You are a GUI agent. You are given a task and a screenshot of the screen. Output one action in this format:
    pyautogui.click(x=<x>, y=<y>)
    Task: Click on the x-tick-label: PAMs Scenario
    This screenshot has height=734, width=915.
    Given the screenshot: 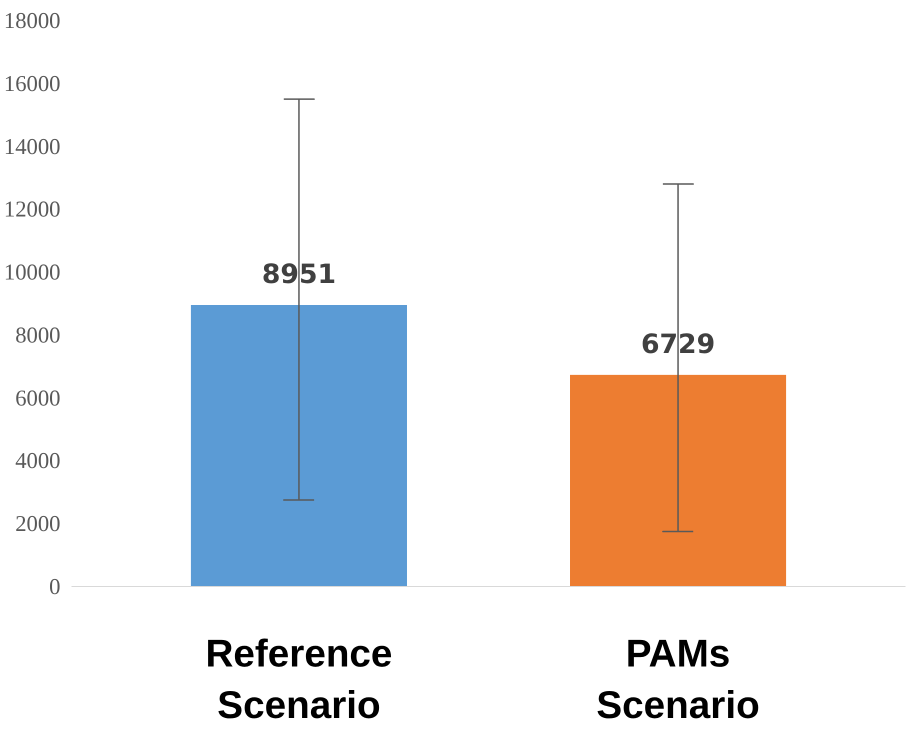 What is the action you would take?
    pyautogui.click(x=678, y=680)
    